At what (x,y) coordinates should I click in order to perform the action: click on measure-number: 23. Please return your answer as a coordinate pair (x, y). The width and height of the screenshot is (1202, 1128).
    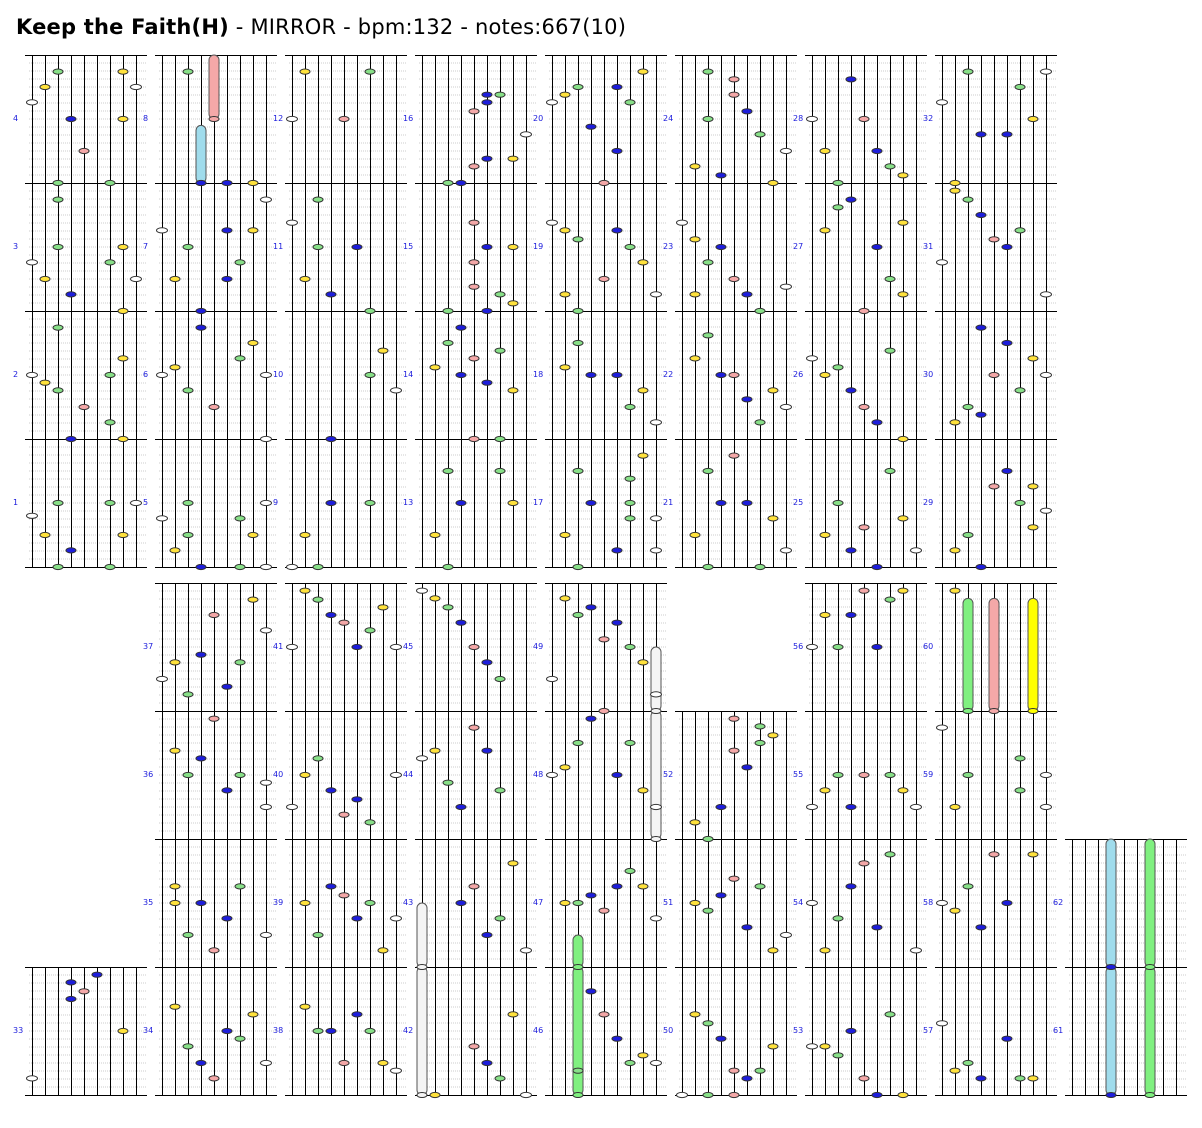
    Looking at the image, I should click on (668, 246).